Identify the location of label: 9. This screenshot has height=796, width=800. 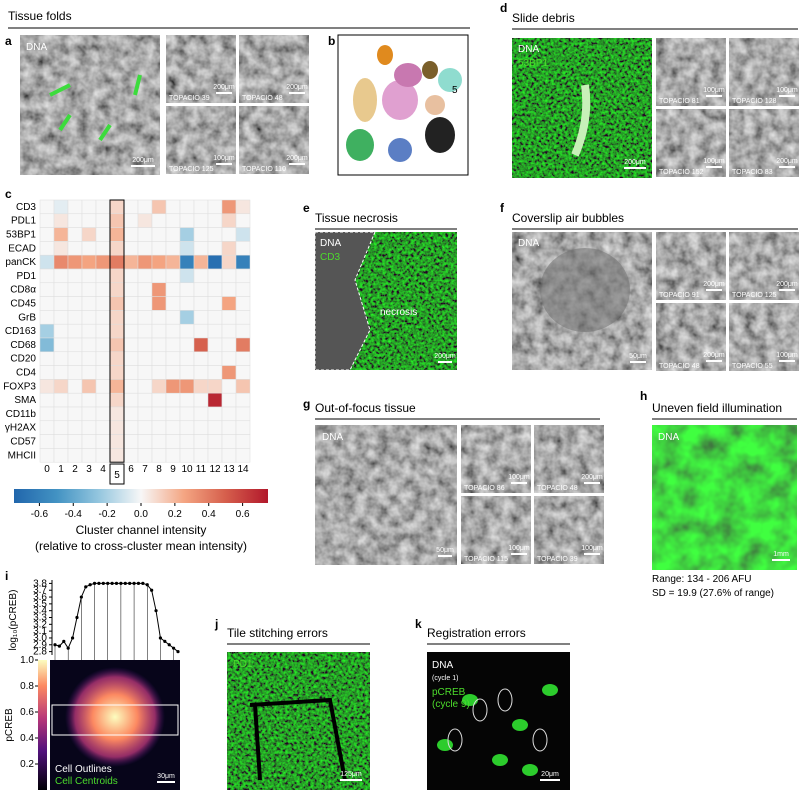
(173, 469).